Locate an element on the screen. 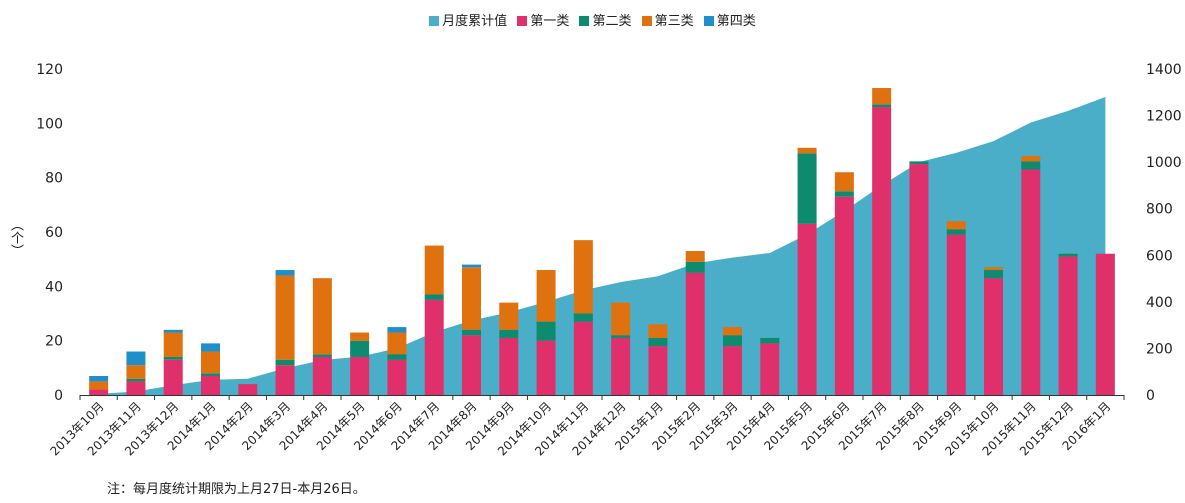 The image size is (1185, 503). footnote: 注：每月度统计期限为上月27日-本月26日。 is located at coordinates (236, 489).